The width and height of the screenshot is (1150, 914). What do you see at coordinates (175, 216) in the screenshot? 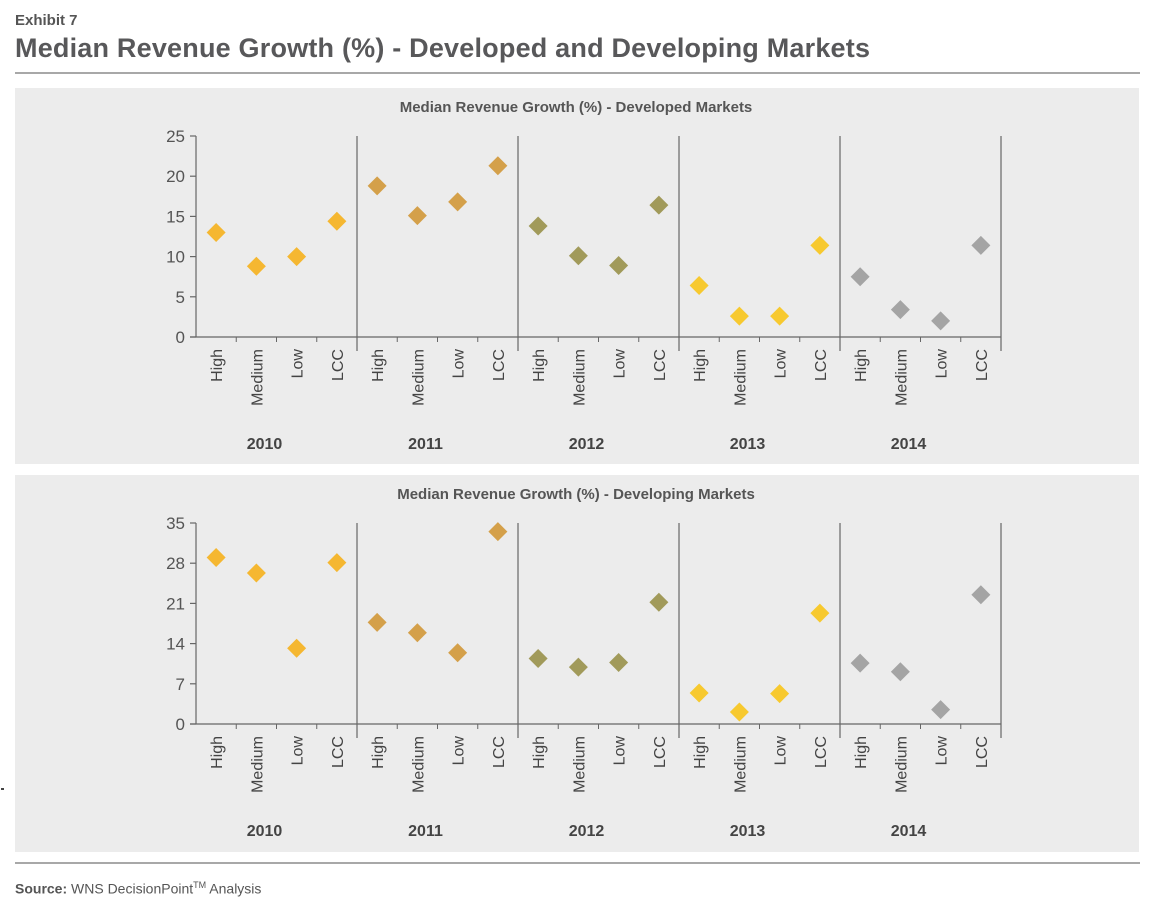
I see `y-tick-label: 15` at bounding box center [175, 216].